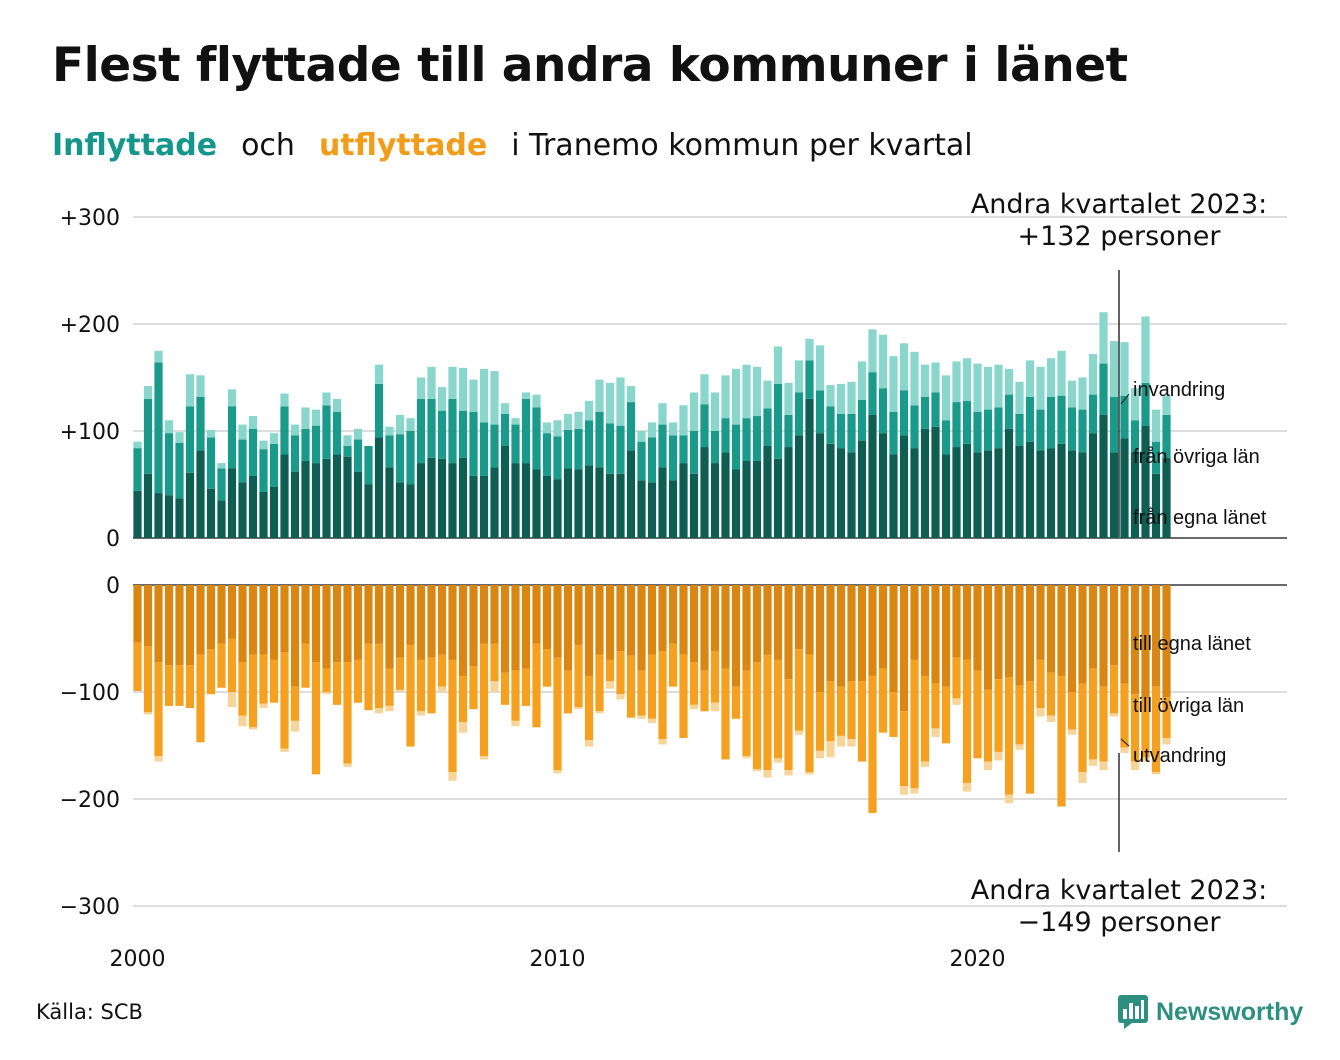  What do you see at coordinates (268, 145) in the screenshot?
I see `subtitle-och: och` at bounding box center [268, 145].